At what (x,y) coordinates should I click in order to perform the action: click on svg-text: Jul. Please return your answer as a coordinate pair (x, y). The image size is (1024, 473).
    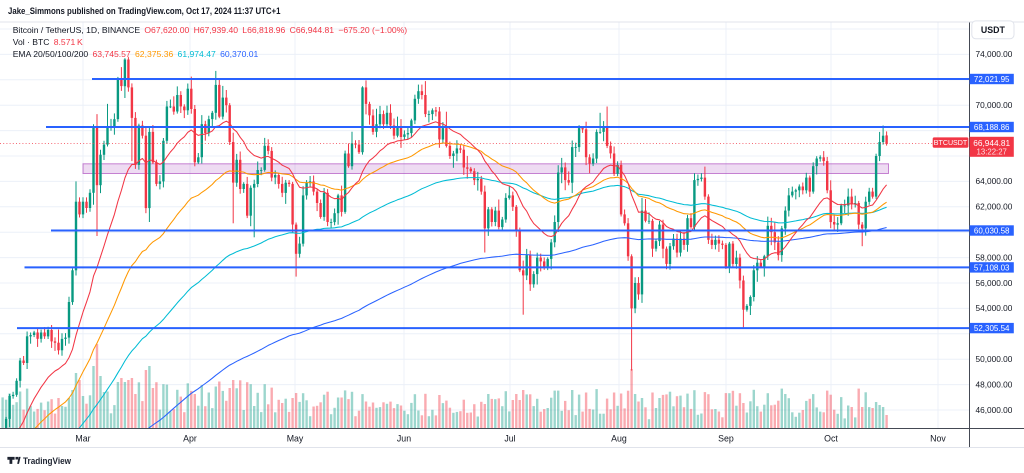
    Looking at the image, I should click on (509, 439).